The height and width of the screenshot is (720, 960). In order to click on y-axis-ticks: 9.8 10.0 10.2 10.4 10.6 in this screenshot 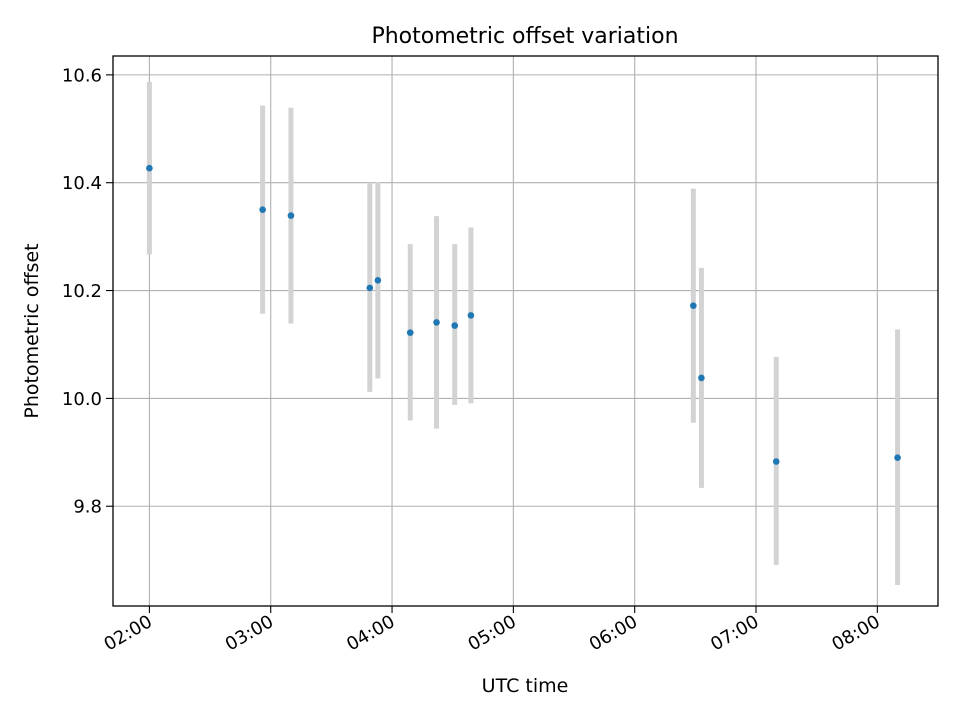, I will do `click(87, 291)`.